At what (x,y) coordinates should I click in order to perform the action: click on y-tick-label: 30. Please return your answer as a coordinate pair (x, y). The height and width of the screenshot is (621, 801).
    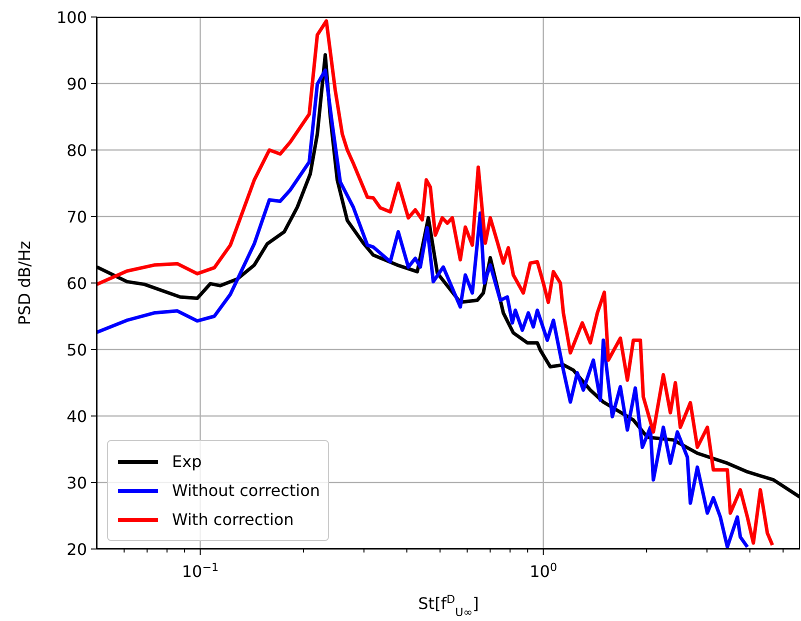
    Looking at the image, I should click on (76, 483).